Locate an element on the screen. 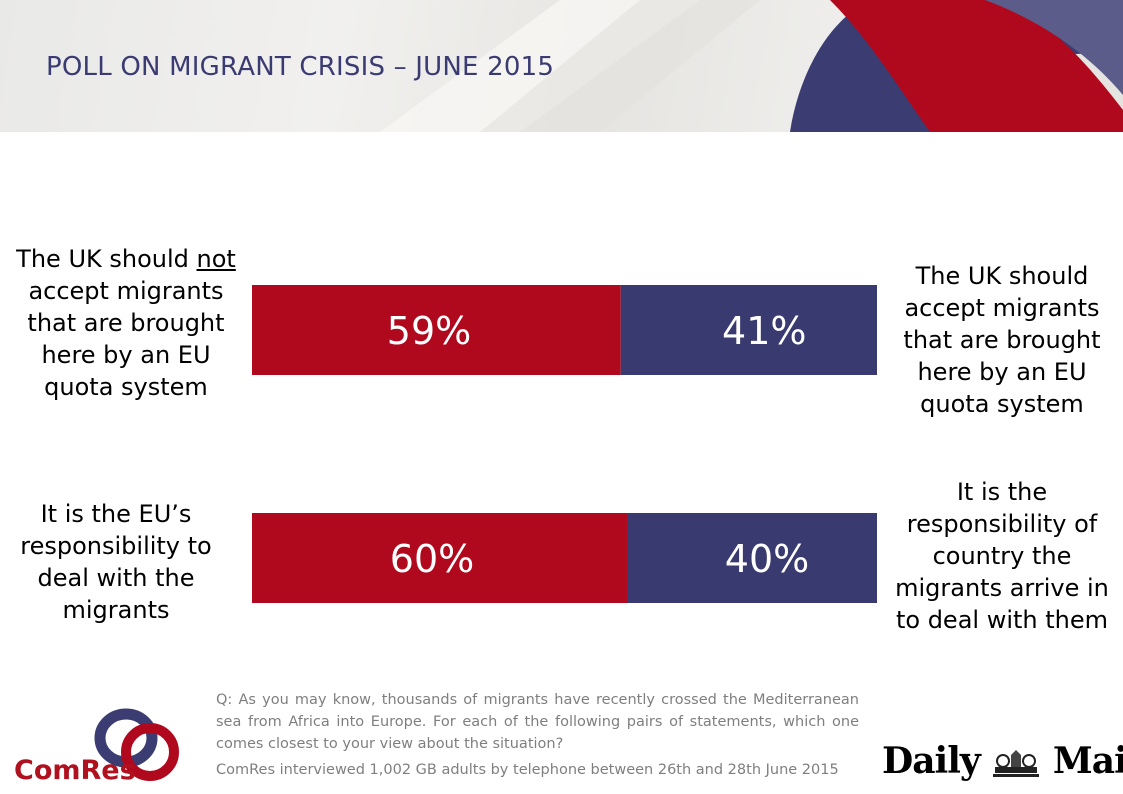 This screenshot has width=1123, height=794. row2-right-bar is located at coordinates (752, 558).